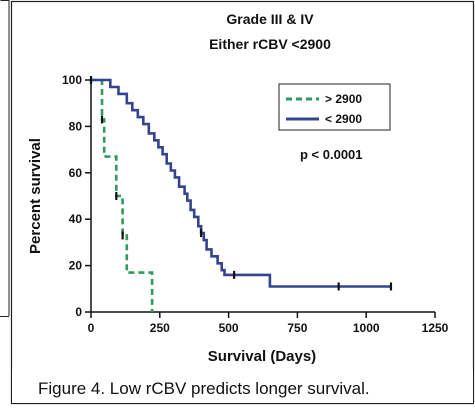 Image resolution: width=475 pixels, height=411 pixels. Describe the element at coordinates (76, 266) in the screenshot. I see `y-tick-label: 20` at that location.